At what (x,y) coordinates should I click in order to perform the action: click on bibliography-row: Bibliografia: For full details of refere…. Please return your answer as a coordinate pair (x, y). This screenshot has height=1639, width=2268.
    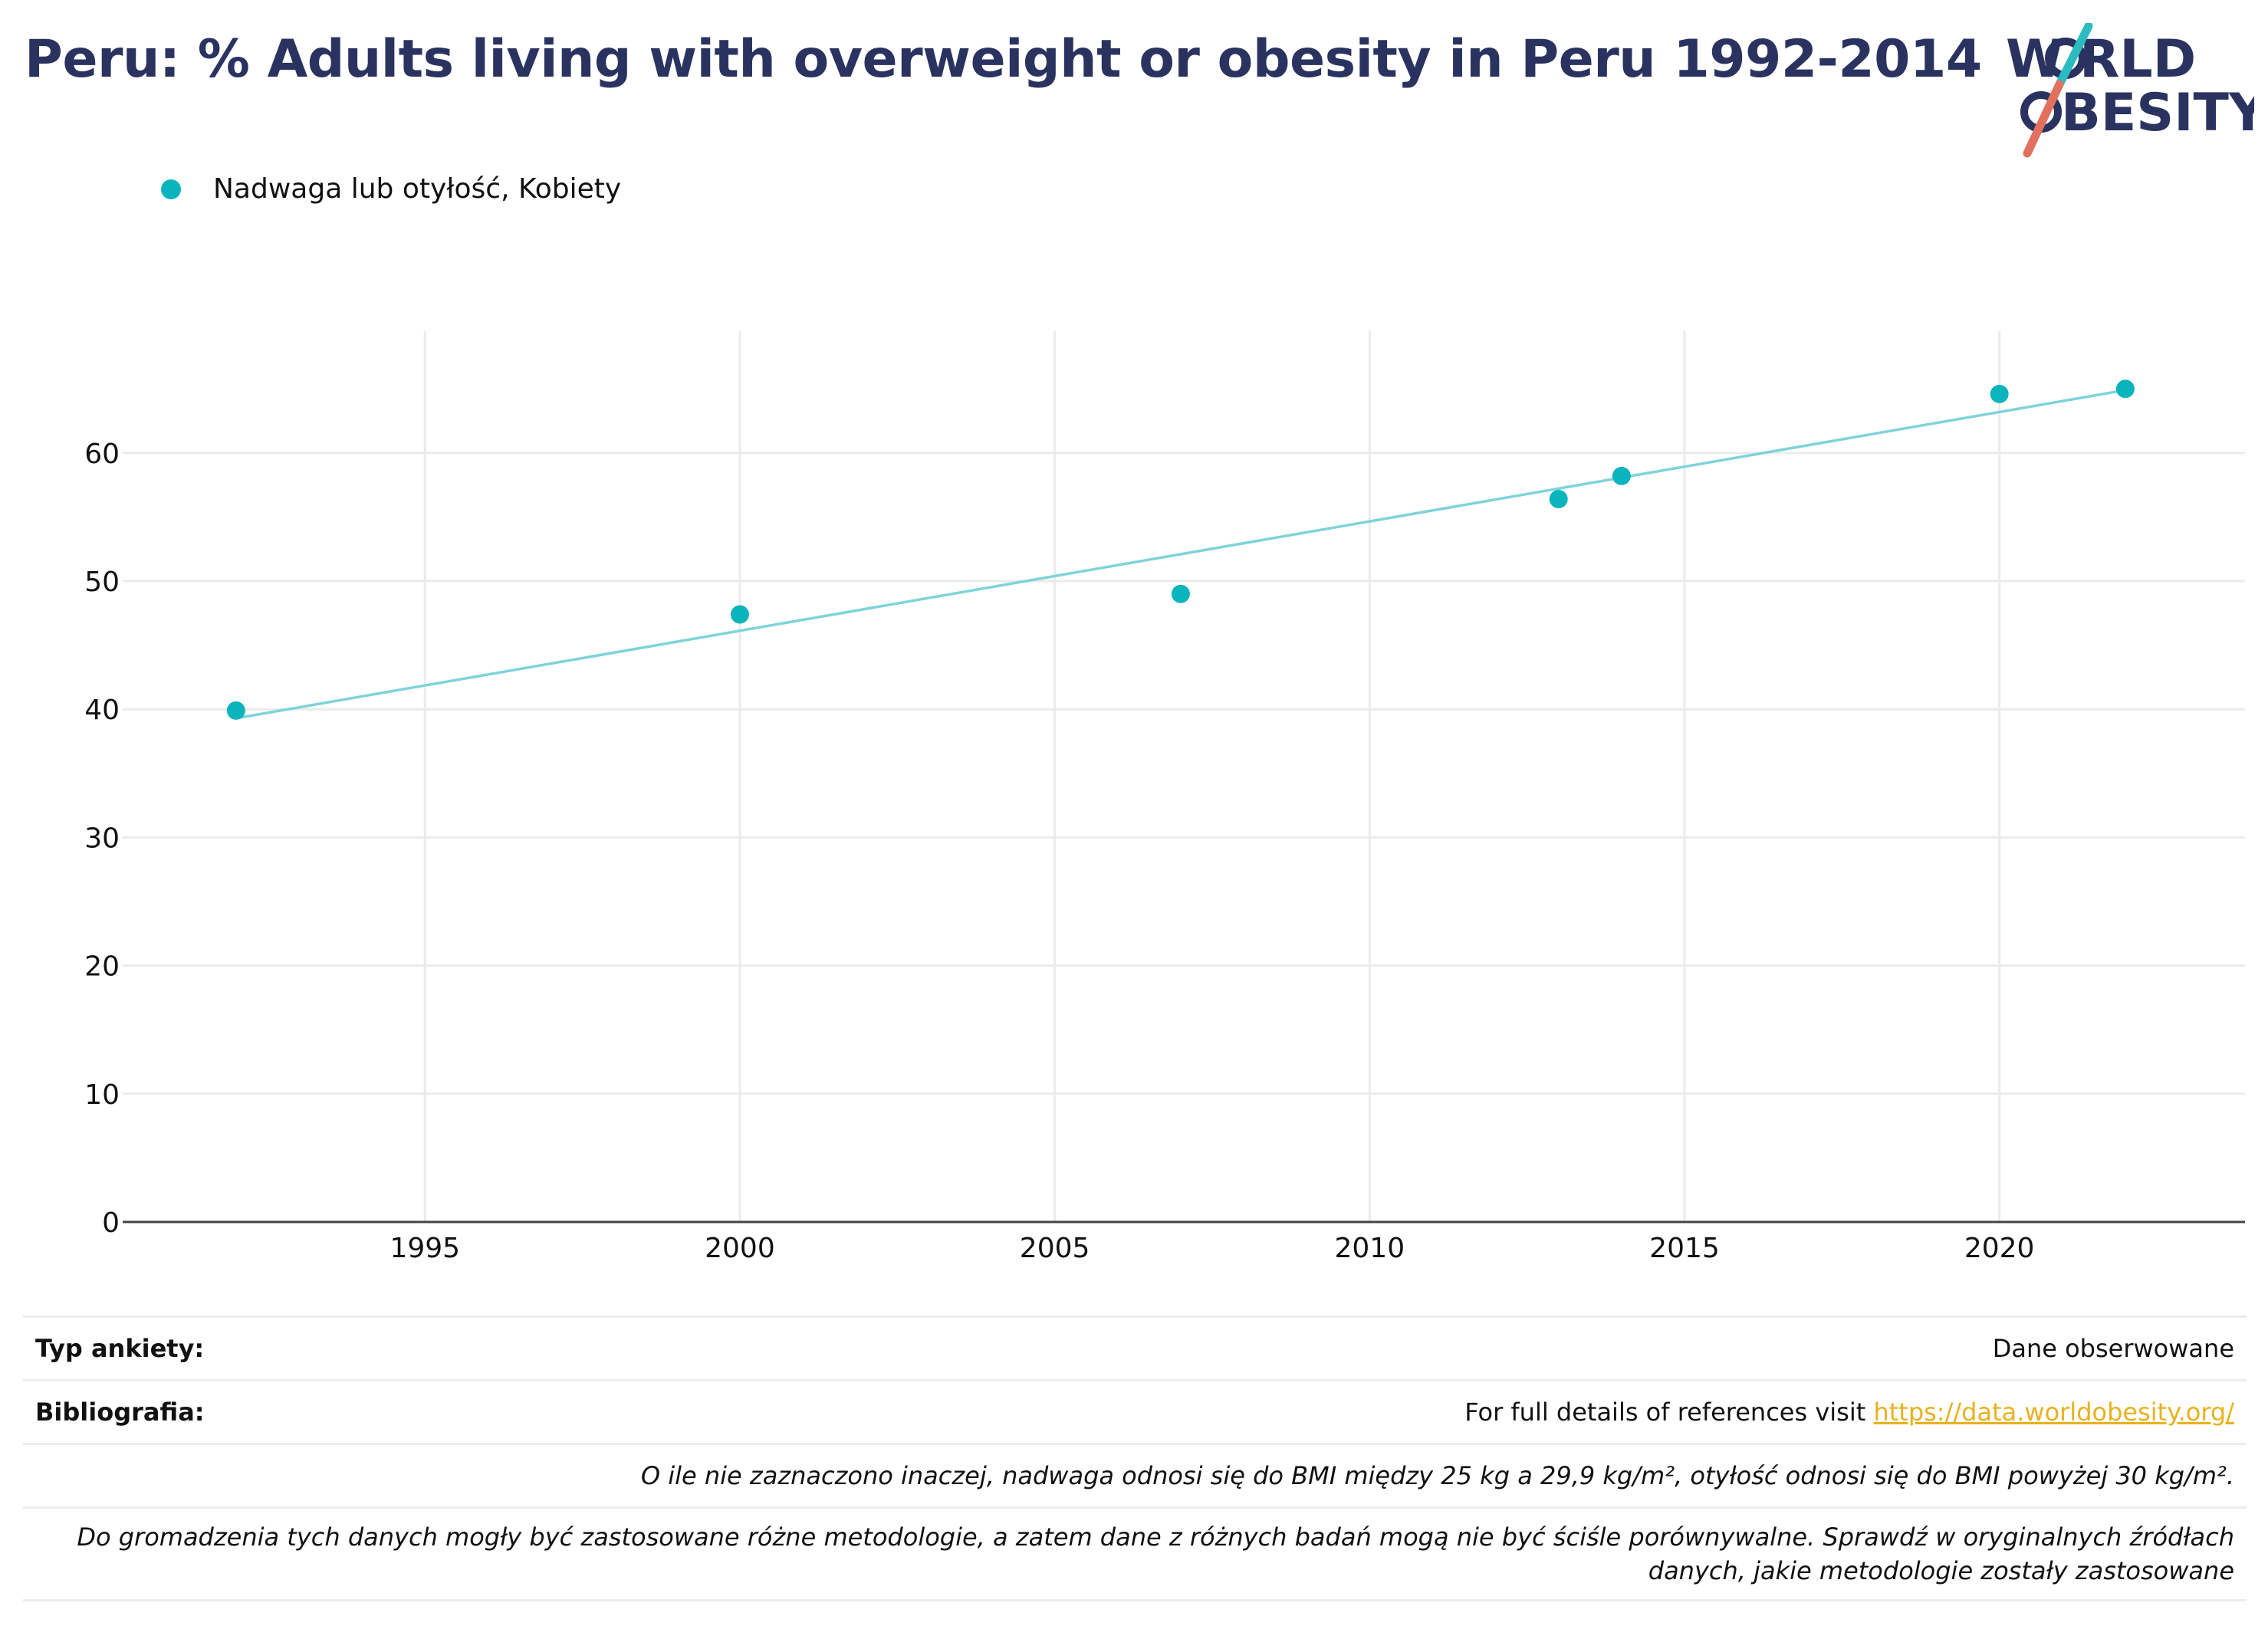
    Looking at the image, I should click on (1135, 1411).